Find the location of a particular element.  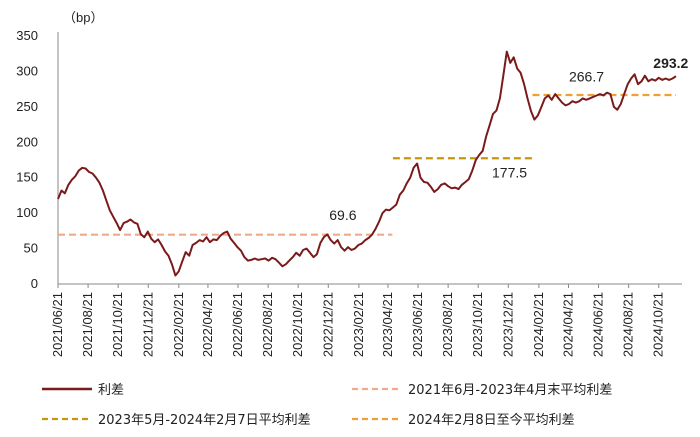

y-tick-label: 0 is located at coordinates (34, 283).